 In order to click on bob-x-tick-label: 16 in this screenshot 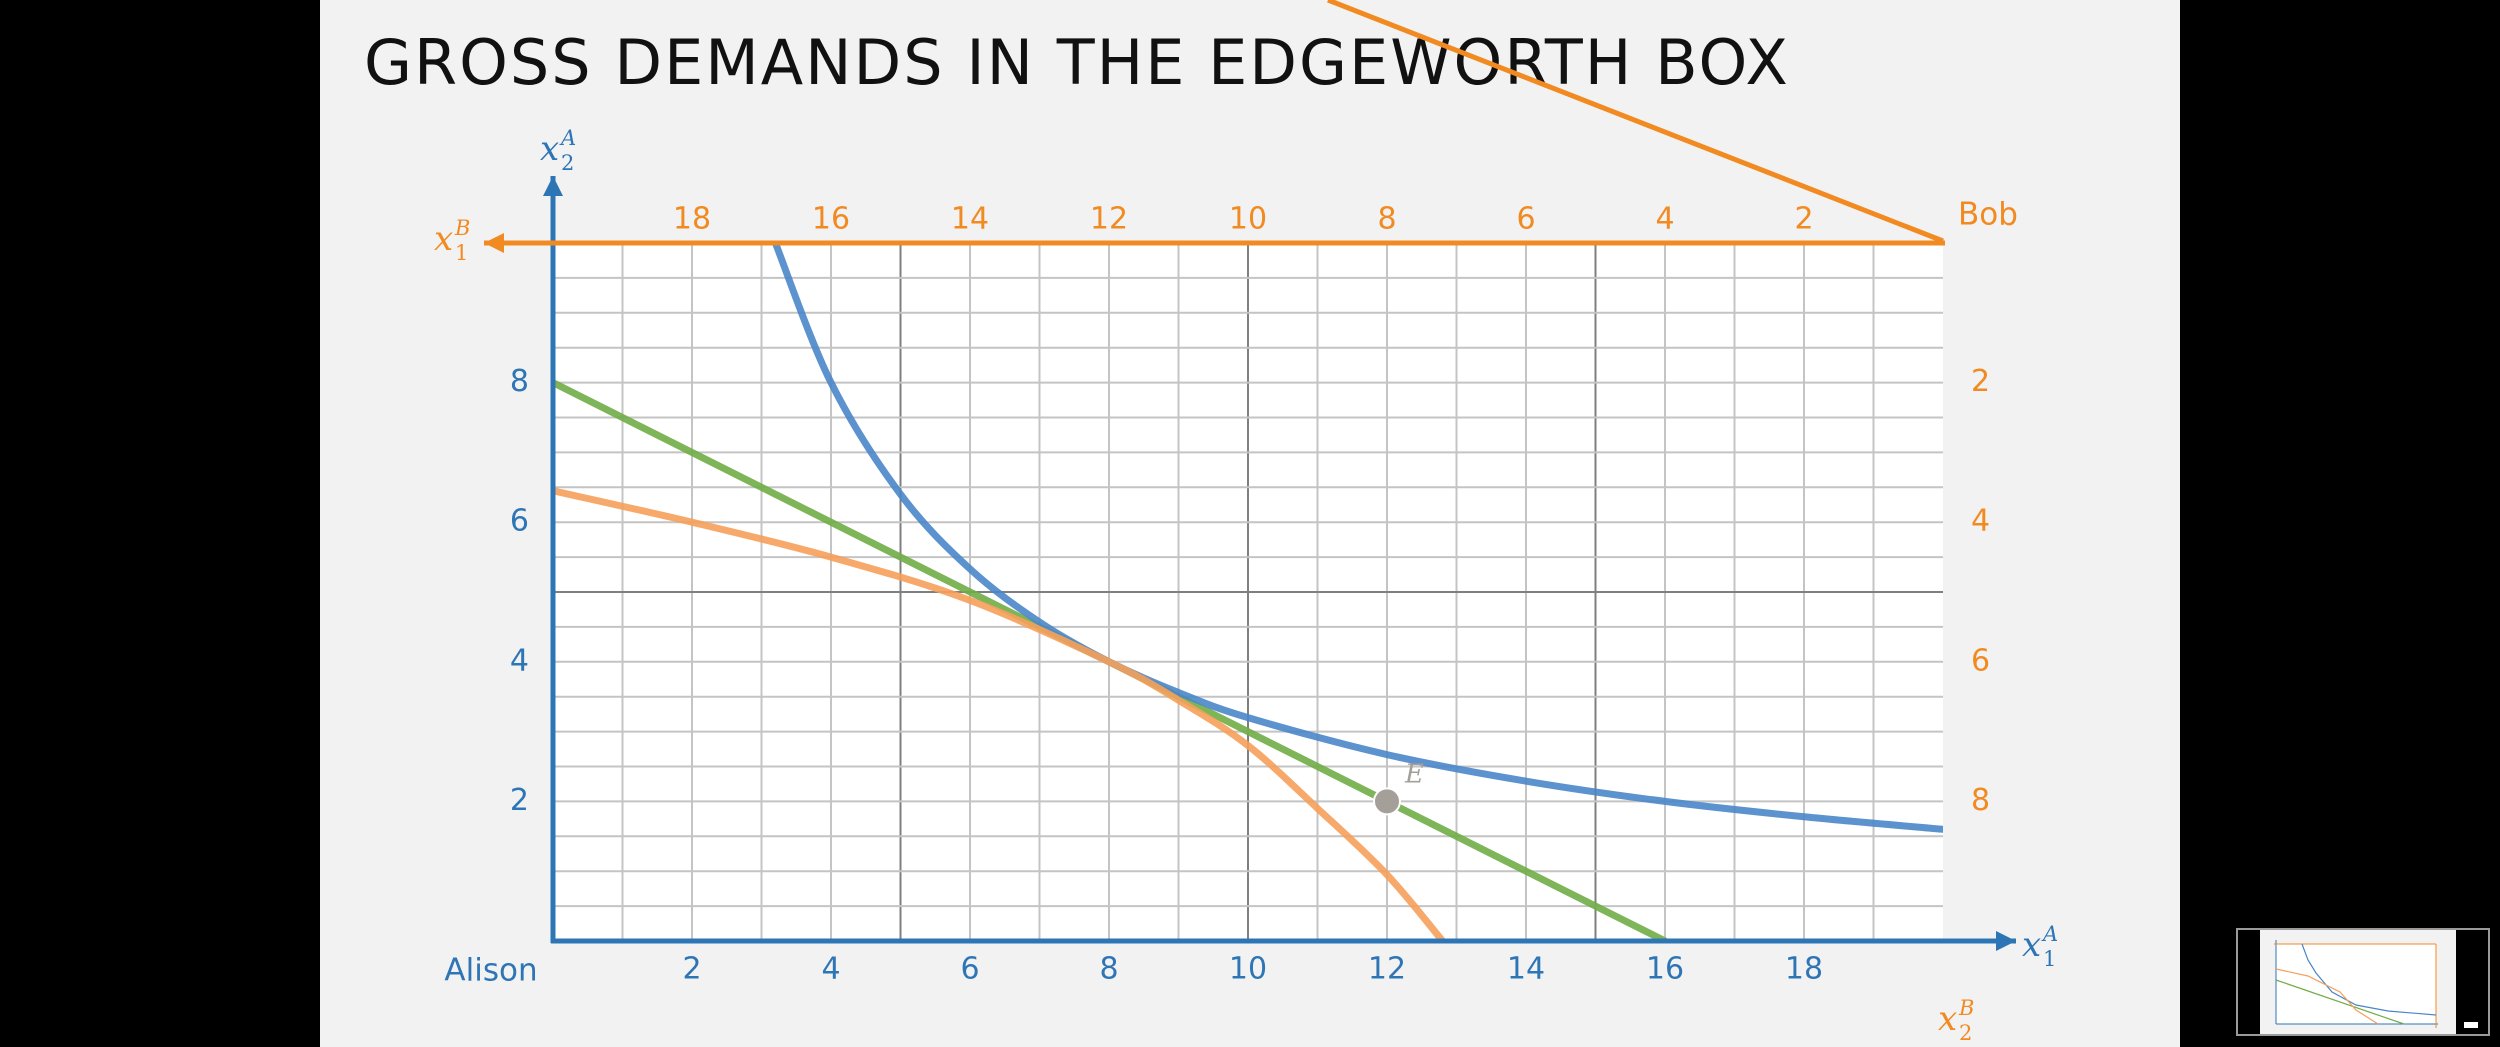, I will do `click(831, 219)`.